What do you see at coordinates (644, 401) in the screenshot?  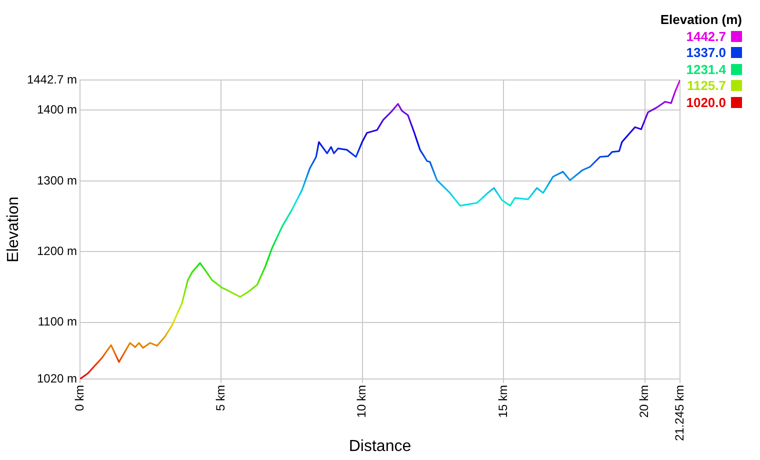 I see `x-tick-label: 20 km` at bounding box center [644, 401].